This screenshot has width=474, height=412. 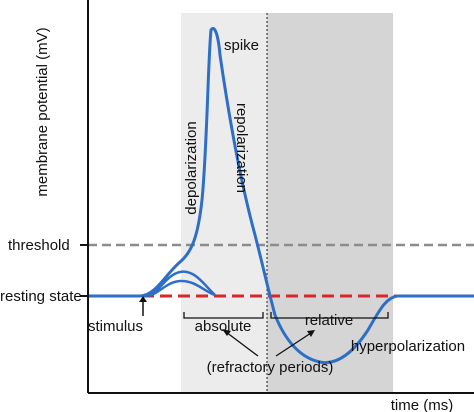 What do you see at coordinates (143, 299) in the screenshot?
I see `stimulus-arrow-head` at bounding box center [143, 299].